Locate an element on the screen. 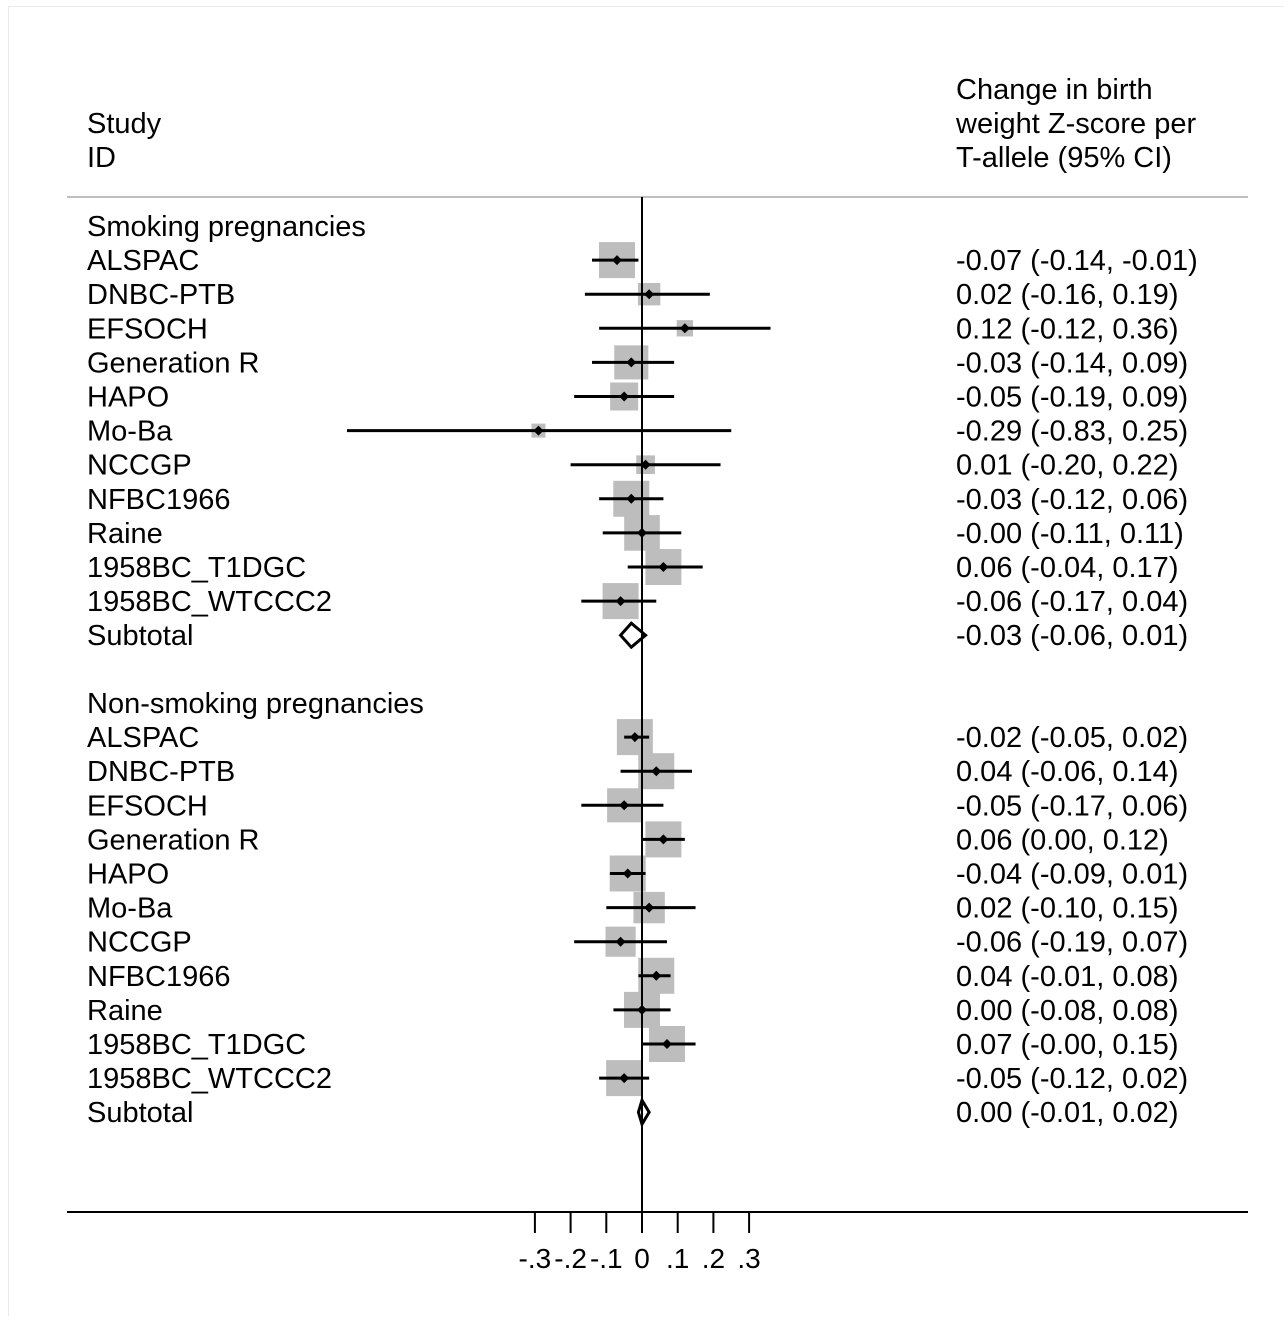  effect-header-line3: T-allele (95% CI) is located at coordinates (1064, 158).